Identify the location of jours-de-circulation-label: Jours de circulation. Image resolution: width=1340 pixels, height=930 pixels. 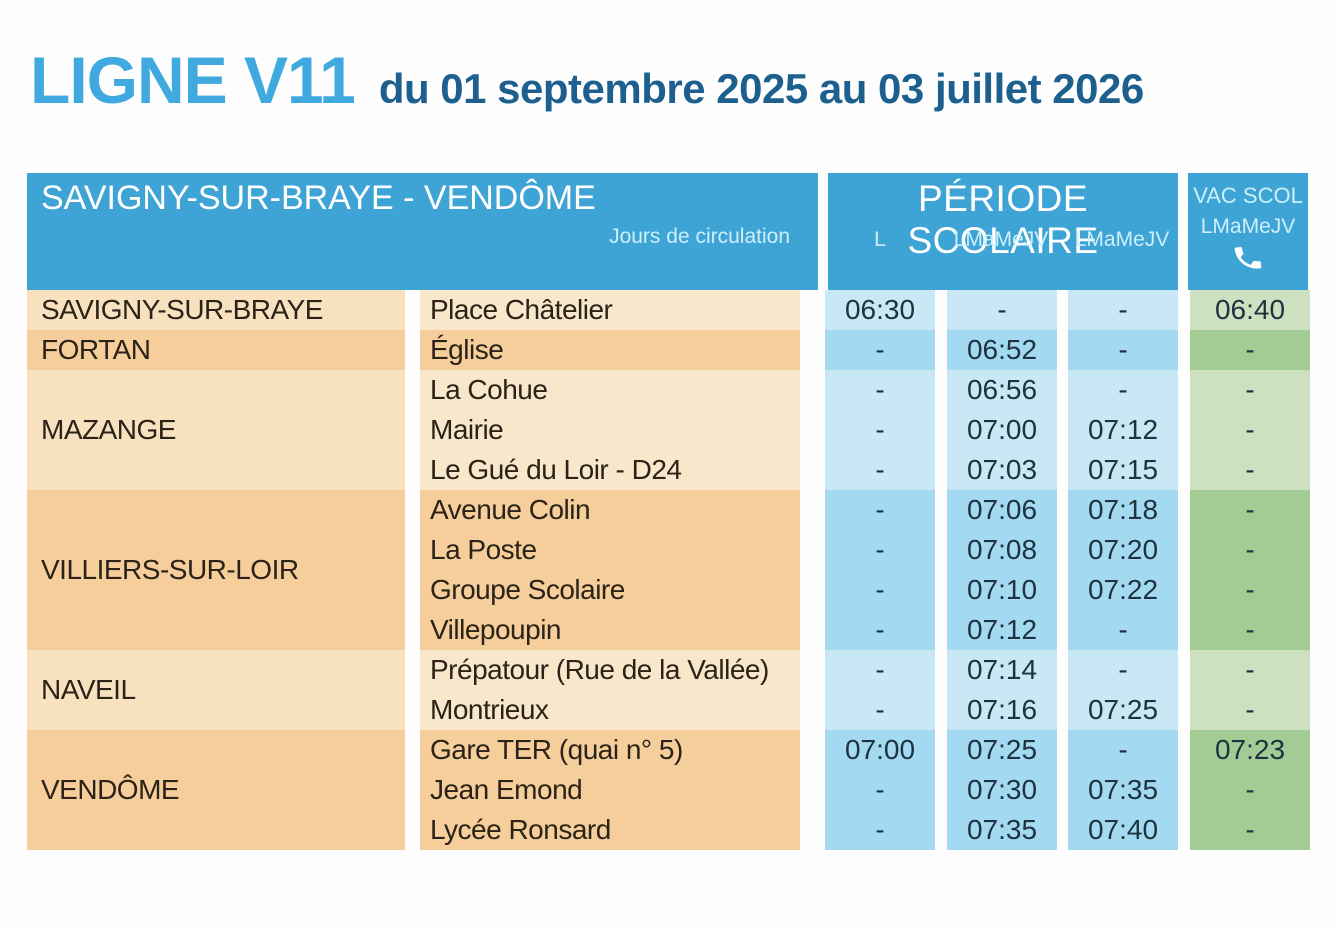
(699, 236).